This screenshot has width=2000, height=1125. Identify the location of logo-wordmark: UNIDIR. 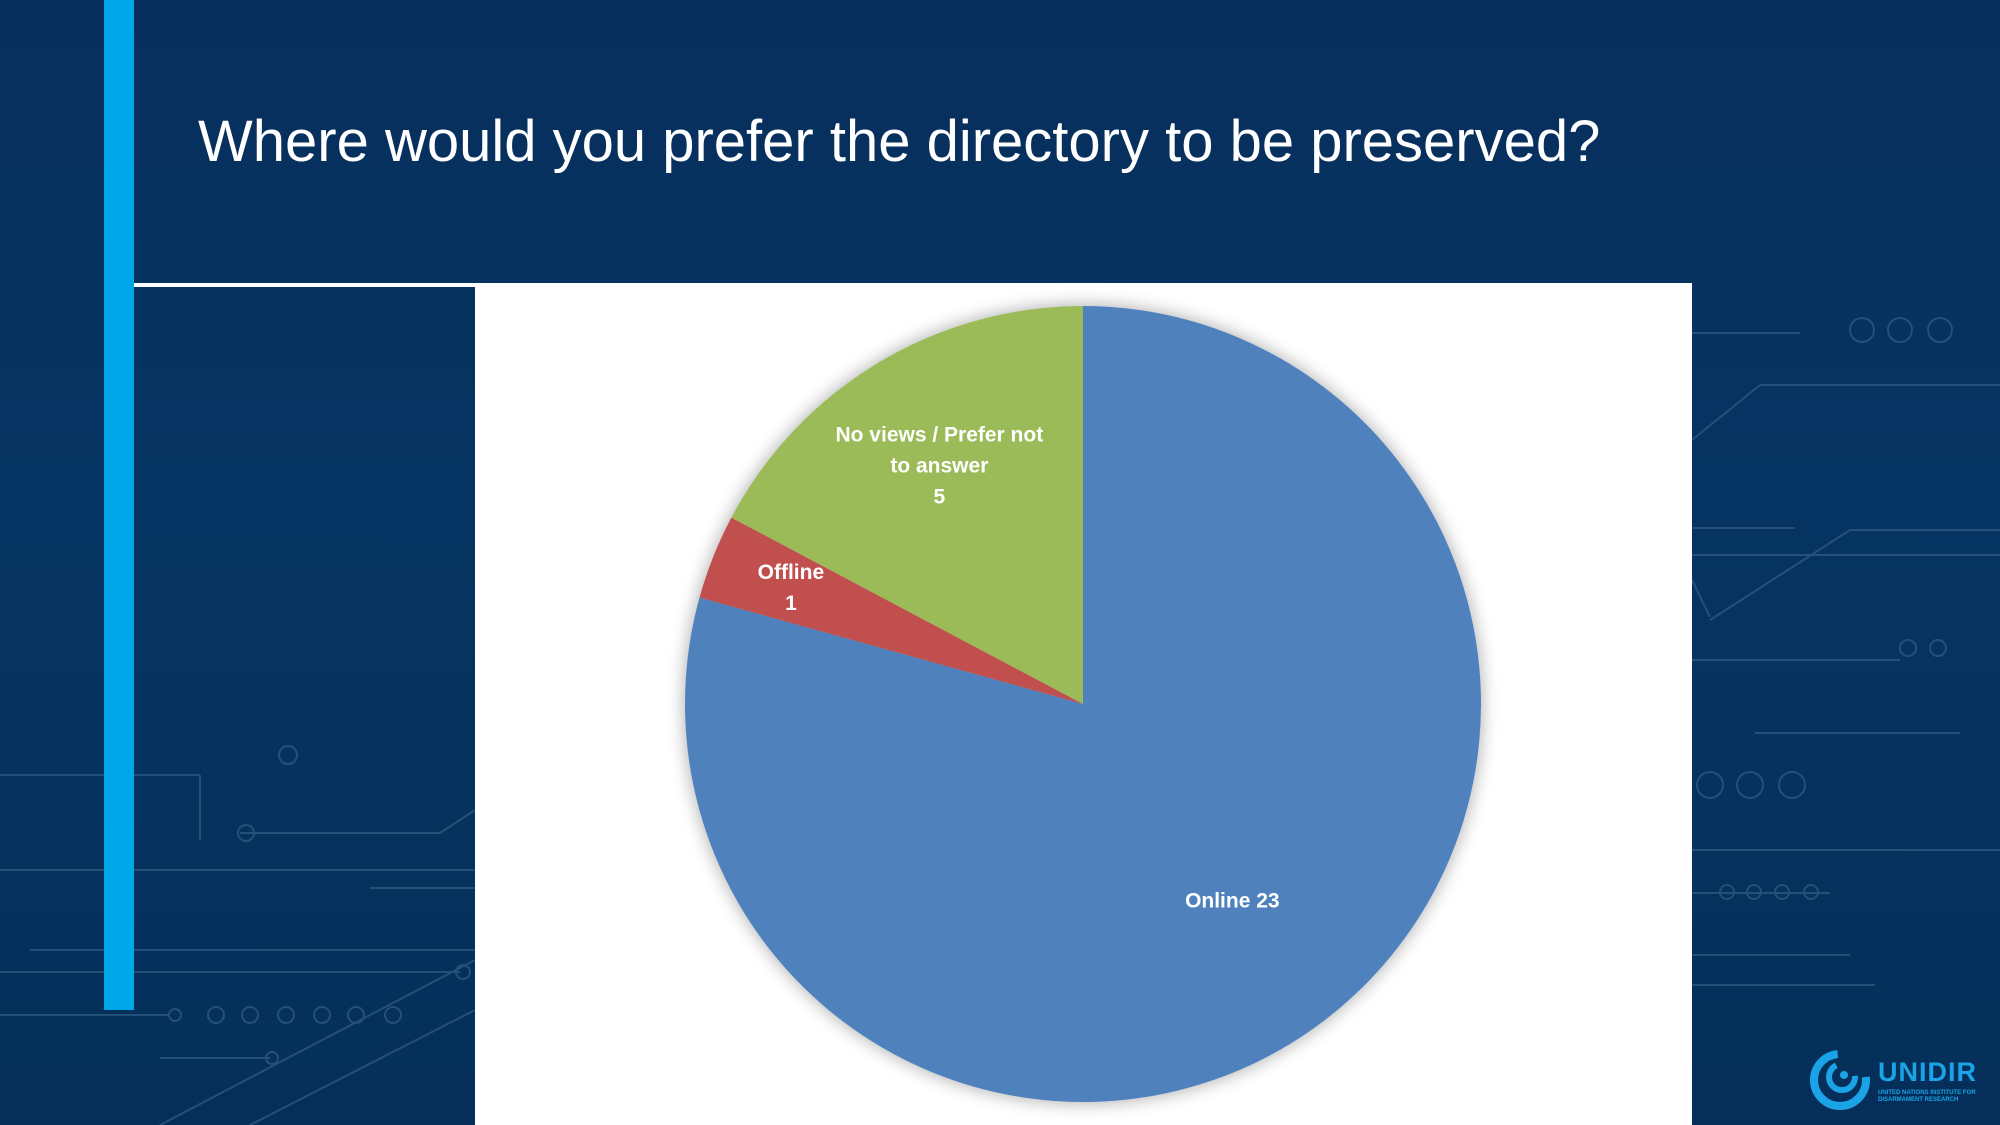
(1927, 1072).